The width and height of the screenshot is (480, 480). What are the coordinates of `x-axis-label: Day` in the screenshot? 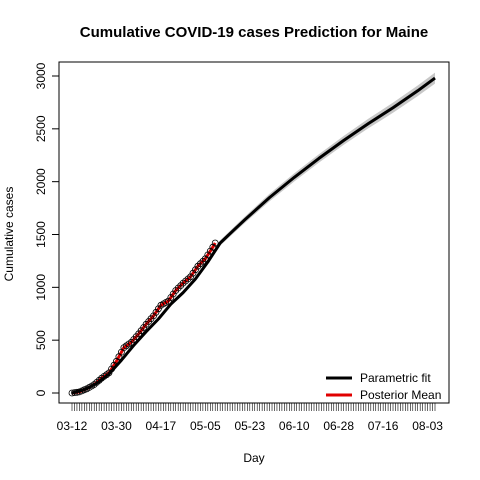 It's located at (253, 458).